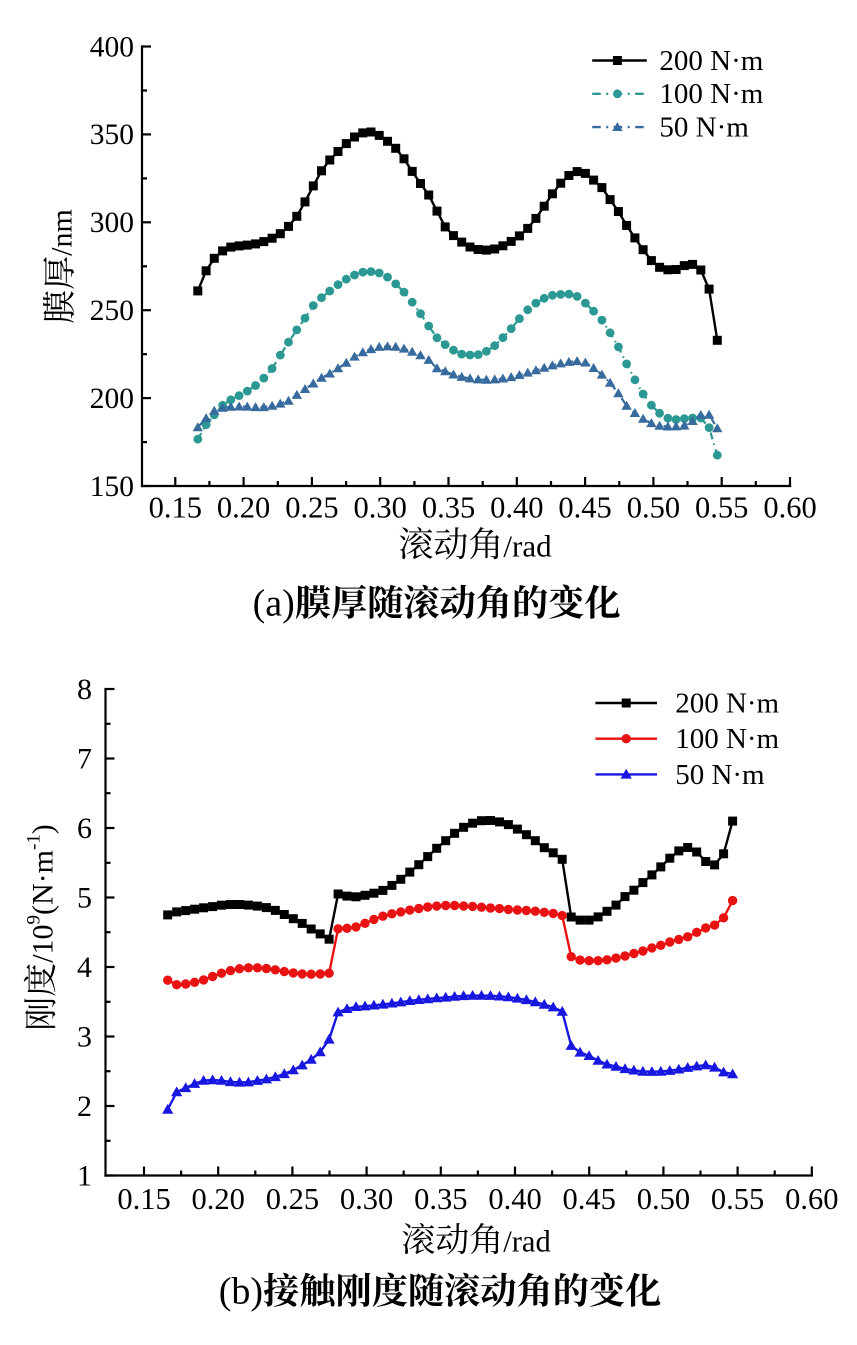 This screenshot has width=857, height=1345. What do you see at coordinates (84, 758) in the screenshot?
I see `svg-text: 7` at bounding box center [84, 758].